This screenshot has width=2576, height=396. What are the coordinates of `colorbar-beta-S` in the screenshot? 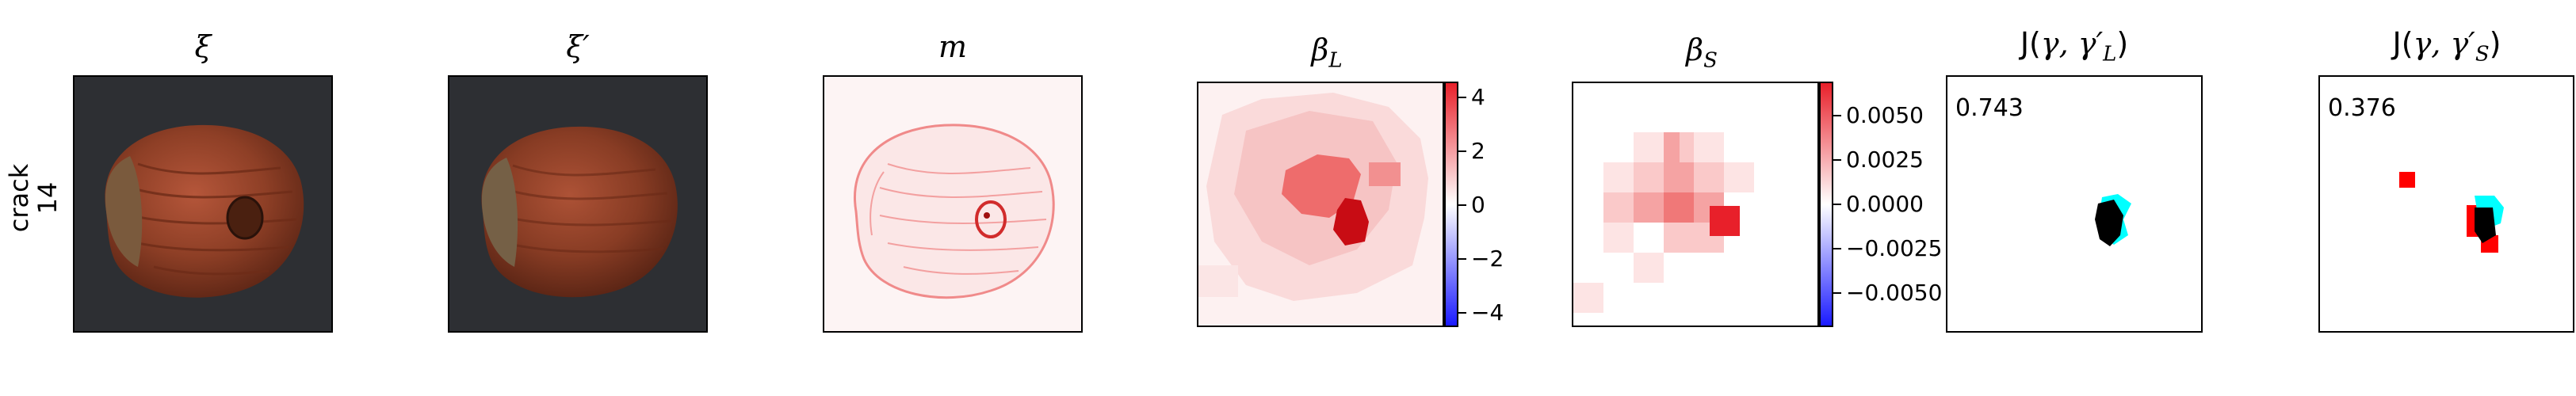 It's located at (1826, 204).